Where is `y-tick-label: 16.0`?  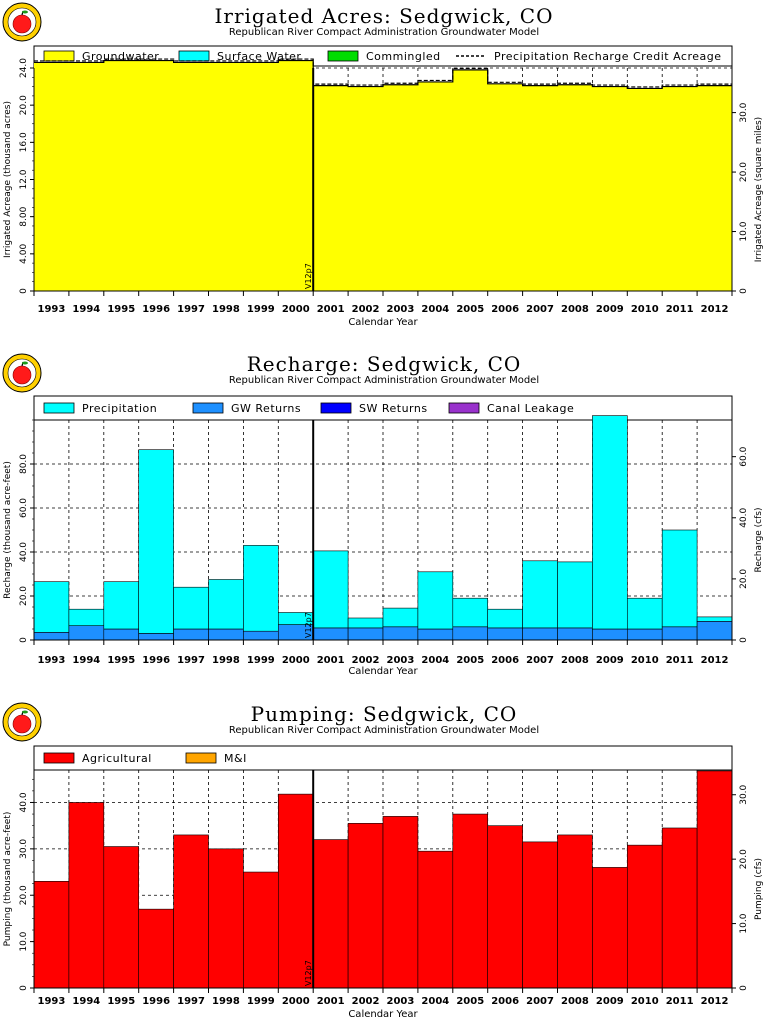 y-tick-label: 16.0 is located at coordinates (24, 142).